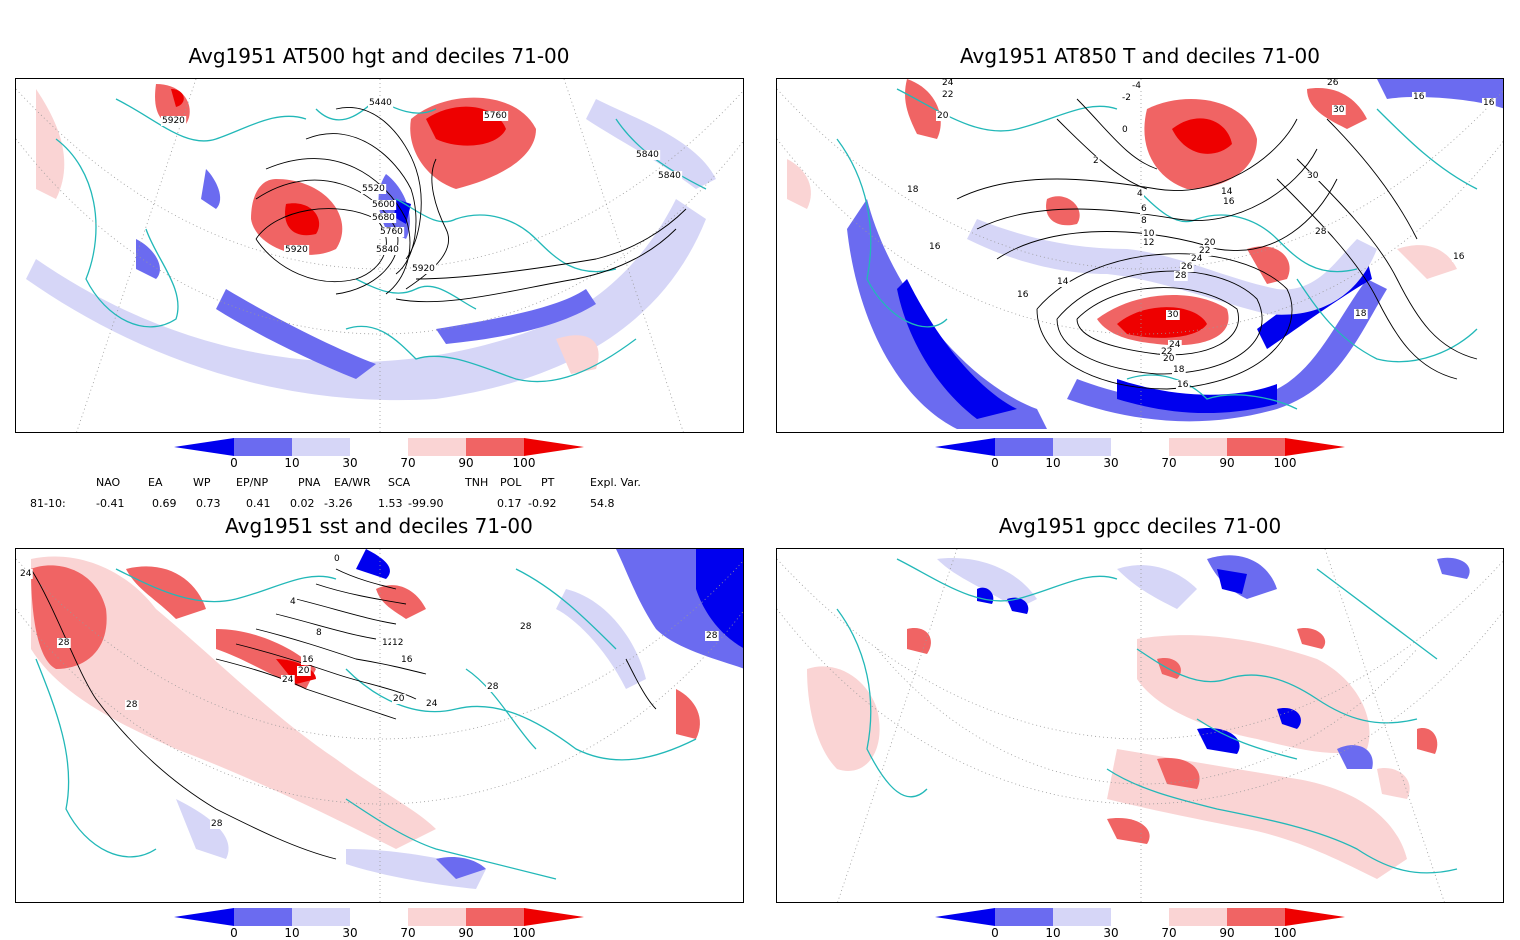 The height and width of the screenshot is (940, 1520). Describe the element at coordinates (390, 503) in the screenshot. I see `index-value: 1.53` at that location.